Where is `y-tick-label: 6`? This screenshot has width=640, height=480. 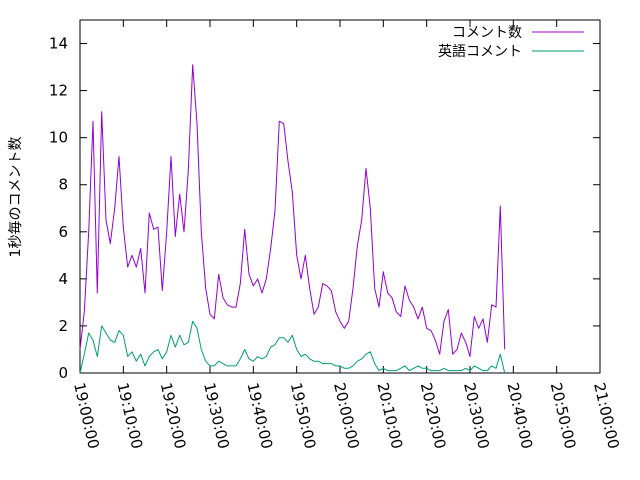
y-tick-label: 6 is located at coordinates (63, 232).